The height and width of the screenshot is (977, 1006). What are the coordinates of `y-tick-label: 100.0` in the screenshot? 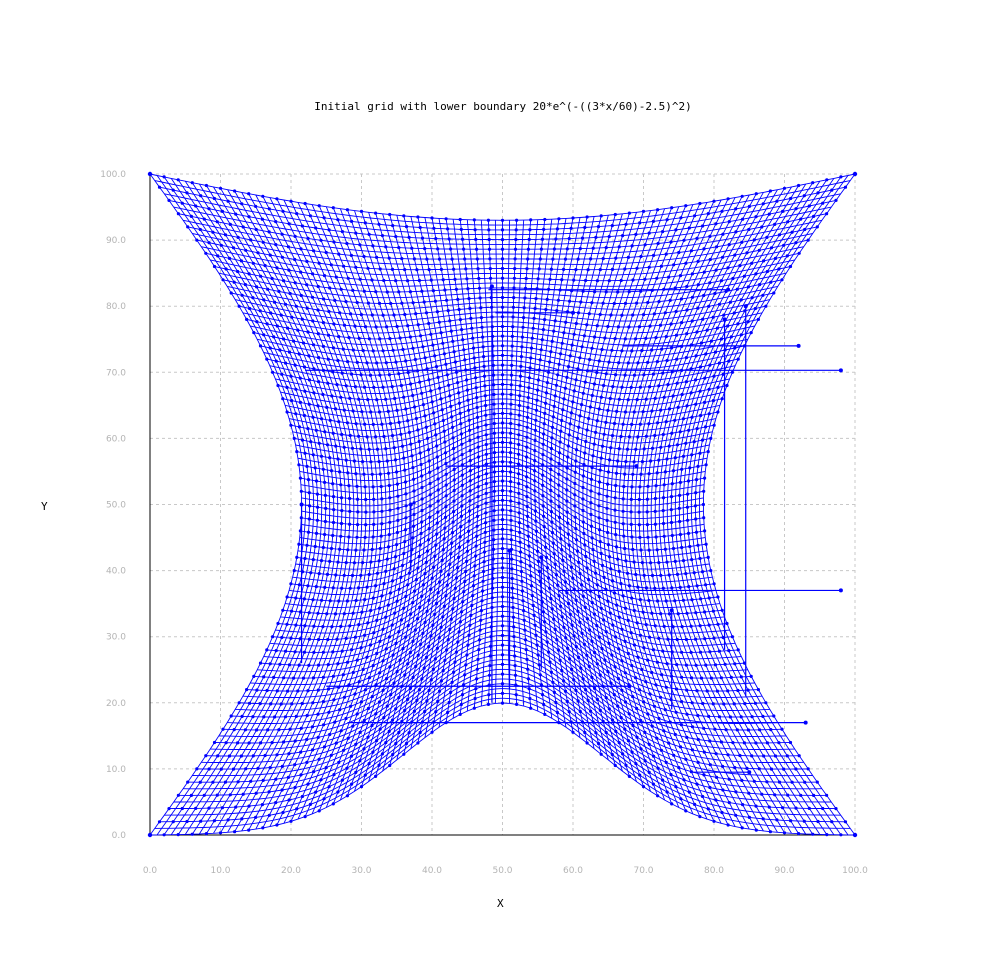 It's located at (113, 175).